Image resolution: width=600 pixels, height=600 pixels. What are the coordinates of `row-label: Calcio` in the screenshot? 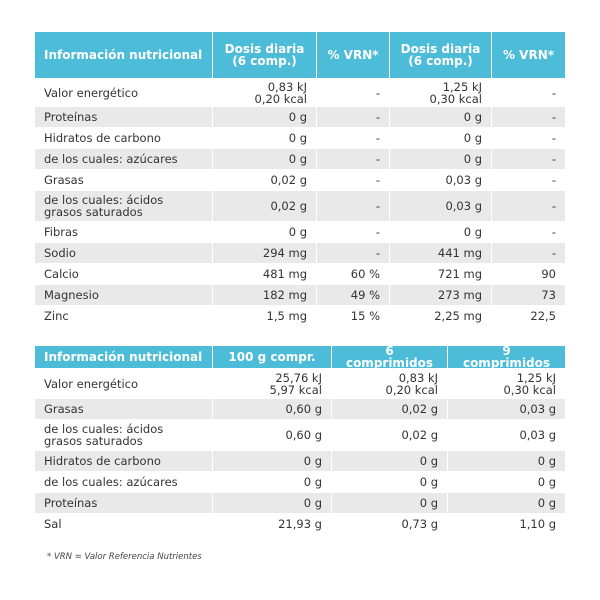 It's located at (61, 274).